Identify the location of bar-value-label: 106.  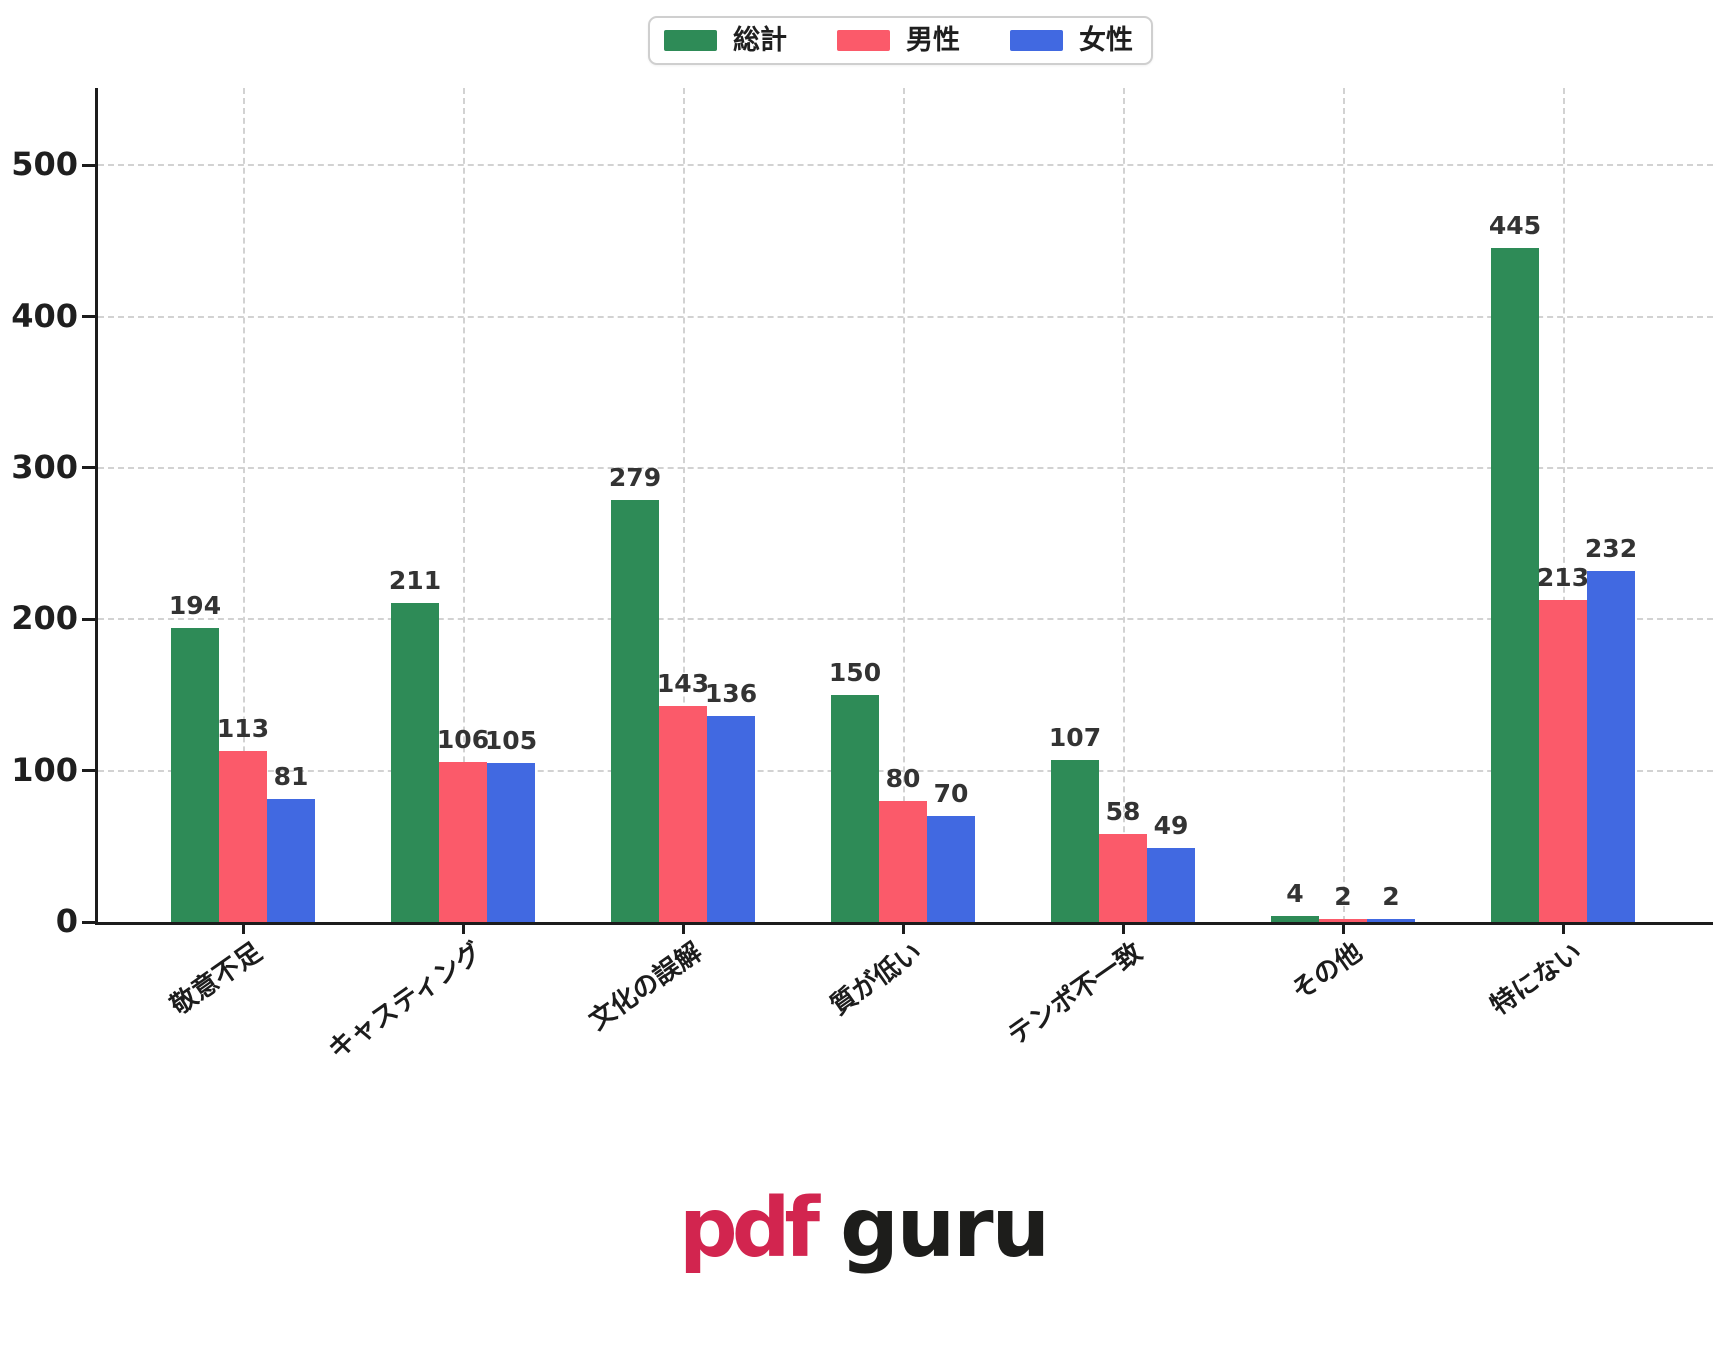
(463, 739).